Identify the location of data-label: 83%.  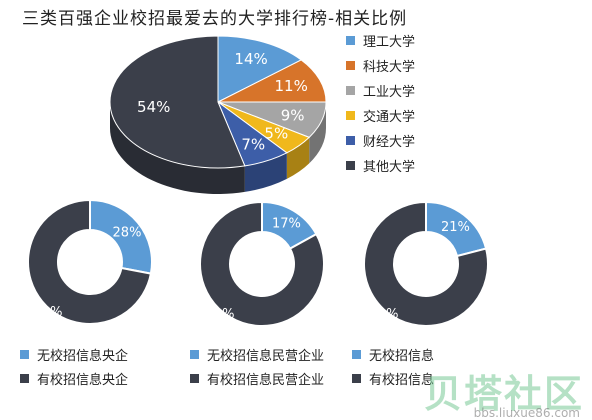
(220, 314).